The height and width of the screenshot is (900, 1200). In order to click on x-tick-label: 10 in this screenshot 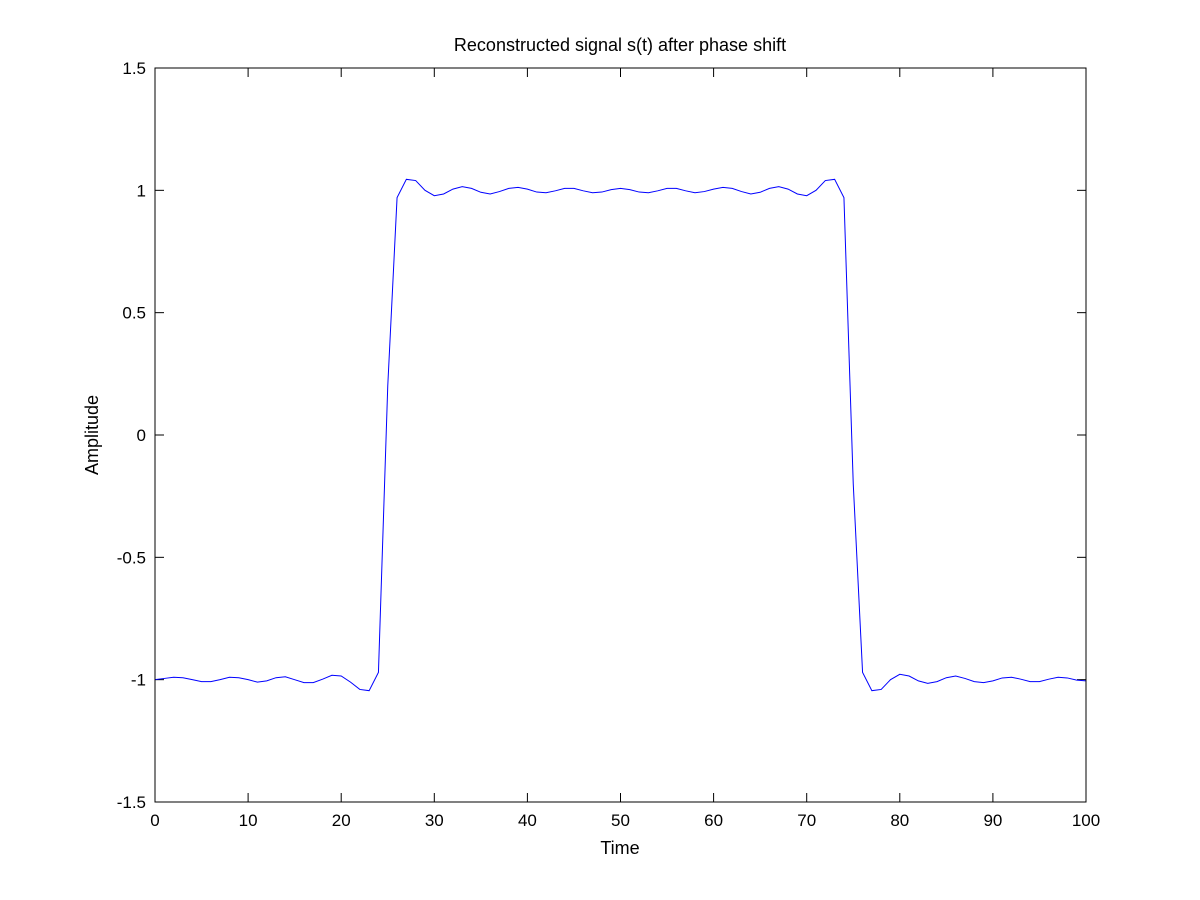, I will do `click(248, 820)`.